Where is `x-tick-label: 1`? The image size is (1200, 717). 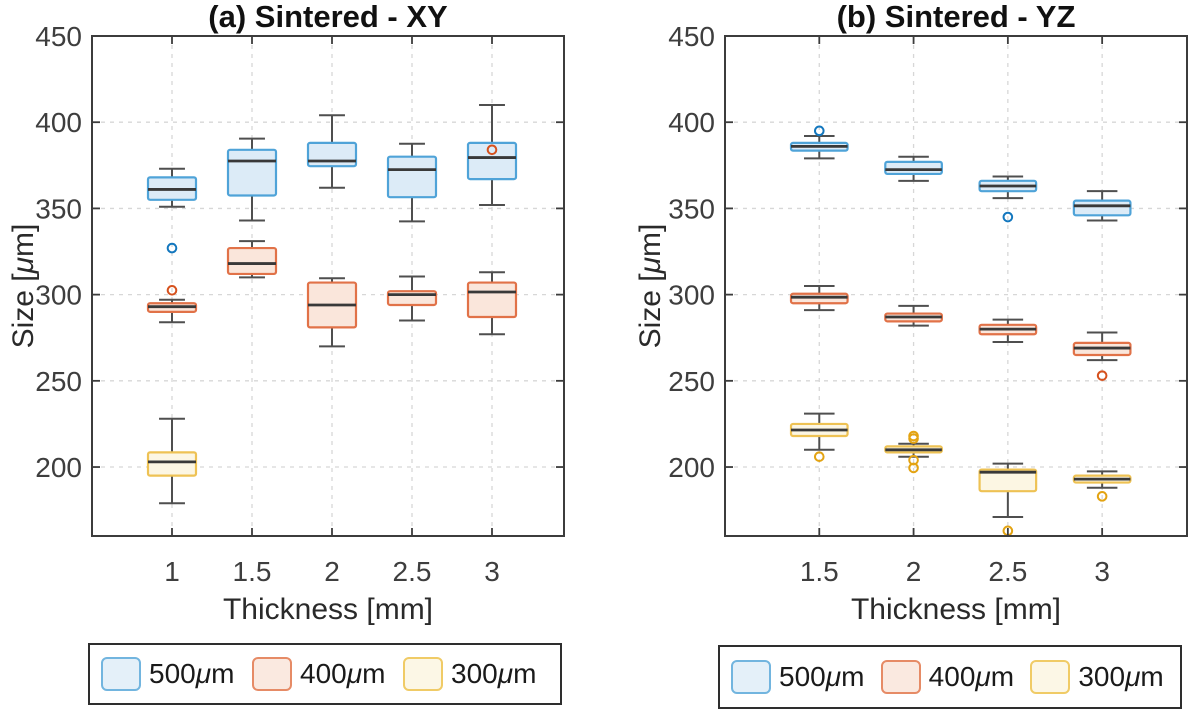 x-tick-label: 1 is located at coordinates (172, 571).